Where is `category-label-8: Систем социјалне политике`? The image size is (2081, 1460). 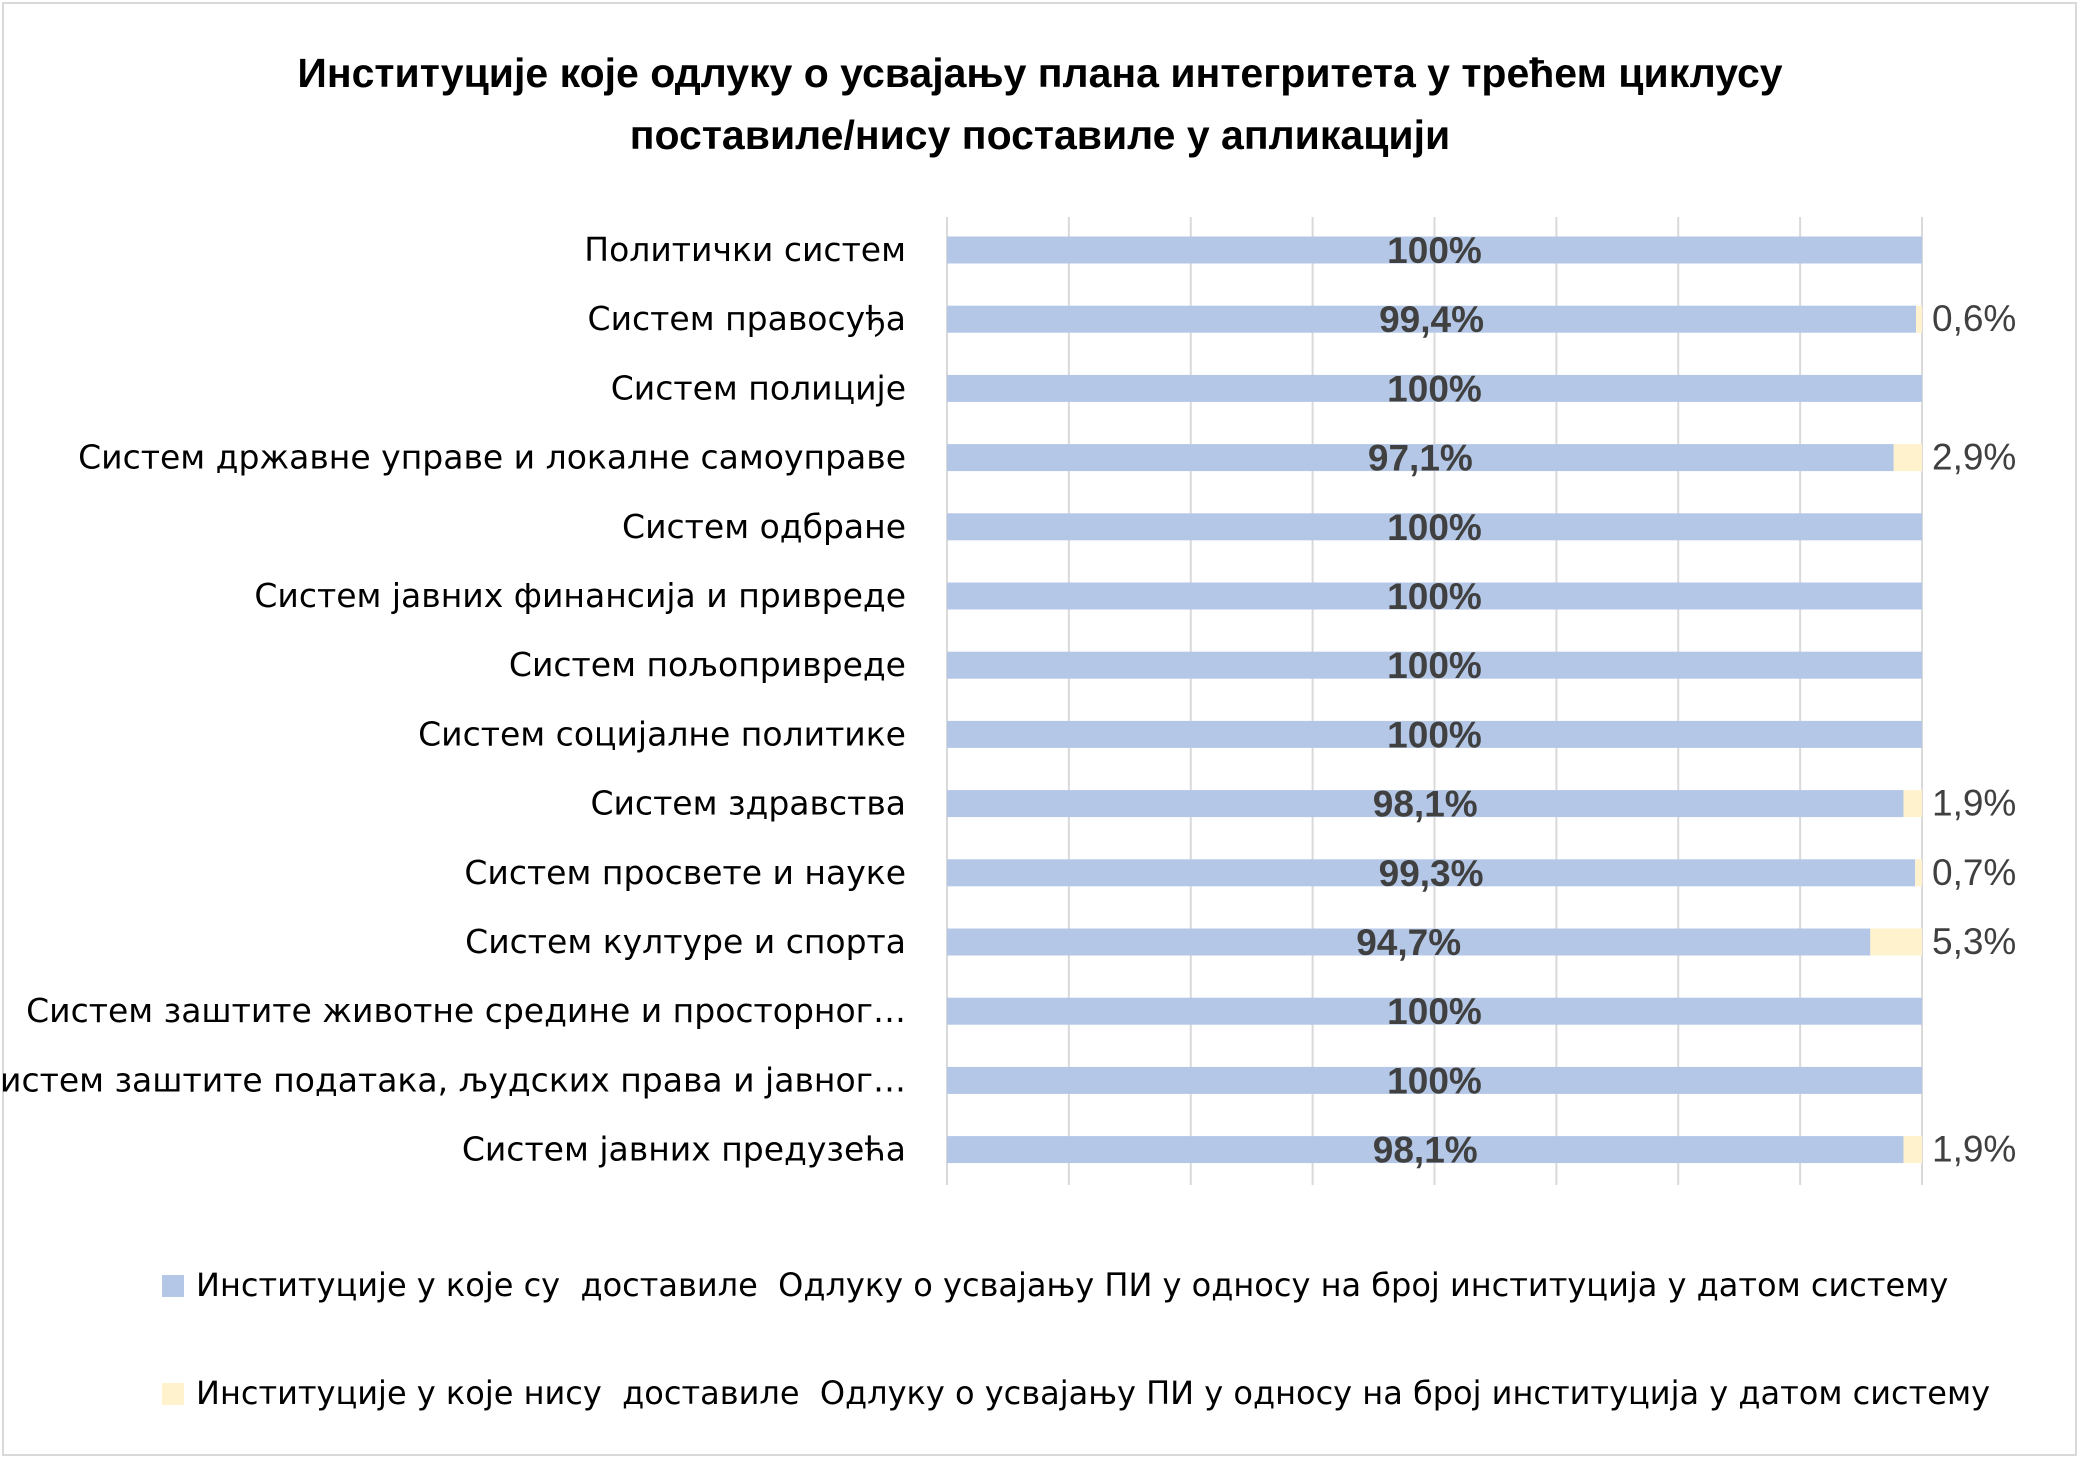 category-label-8: Систем социјалне политике is located at coordinates (662, 733).